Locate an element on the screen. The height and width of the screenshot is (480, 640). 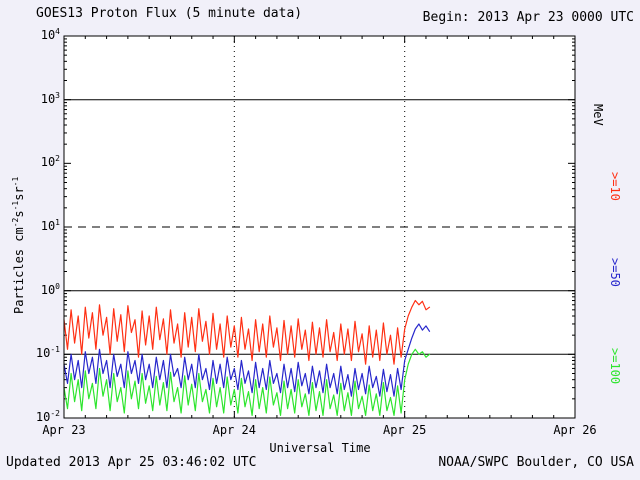
y-axis-label-sup1: -2 is located at coordinates (15, 222).